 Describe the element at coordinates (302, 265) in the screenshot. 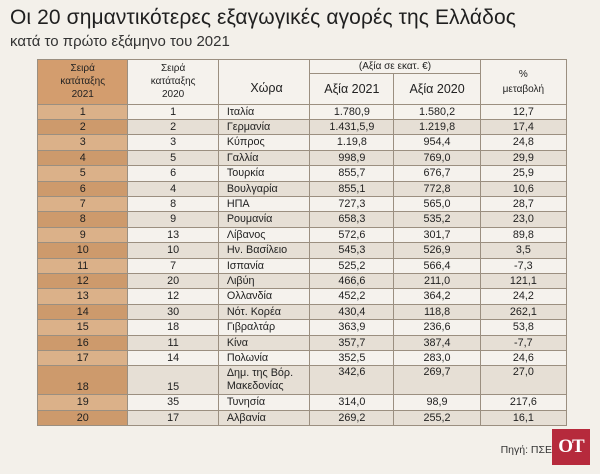

I see `table-row: 11 7 Ισπανία 525,2 566,4 -7,3` at that location.